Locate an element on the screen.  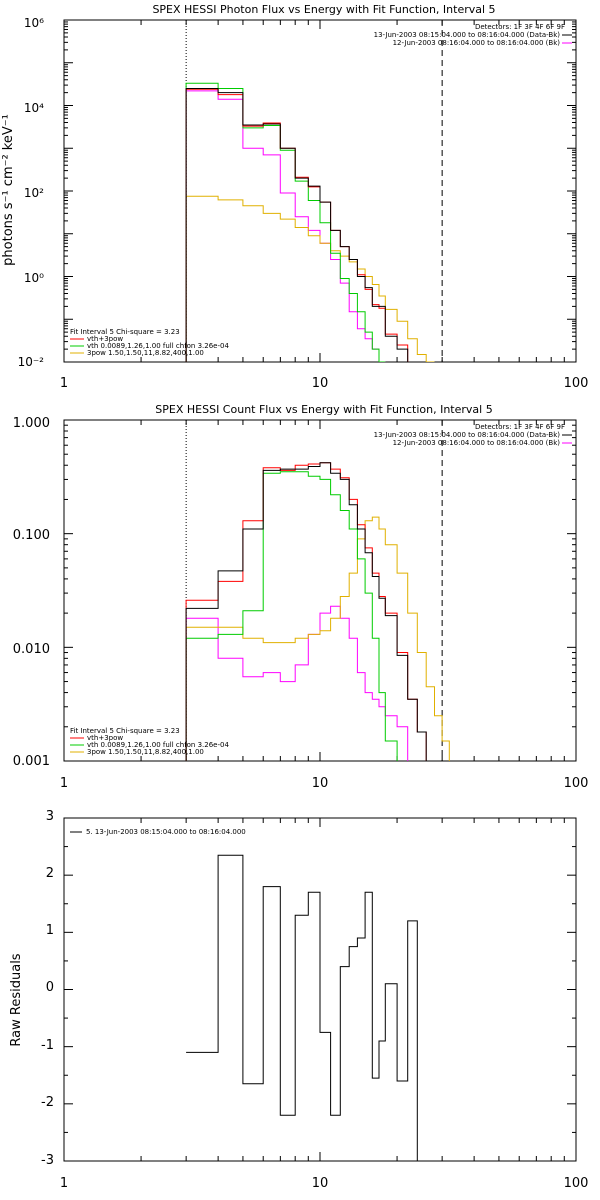
y-axis-label: photons s⁻¹ cm⁻² keV⁻¹ is located at coordinates (8, 190).